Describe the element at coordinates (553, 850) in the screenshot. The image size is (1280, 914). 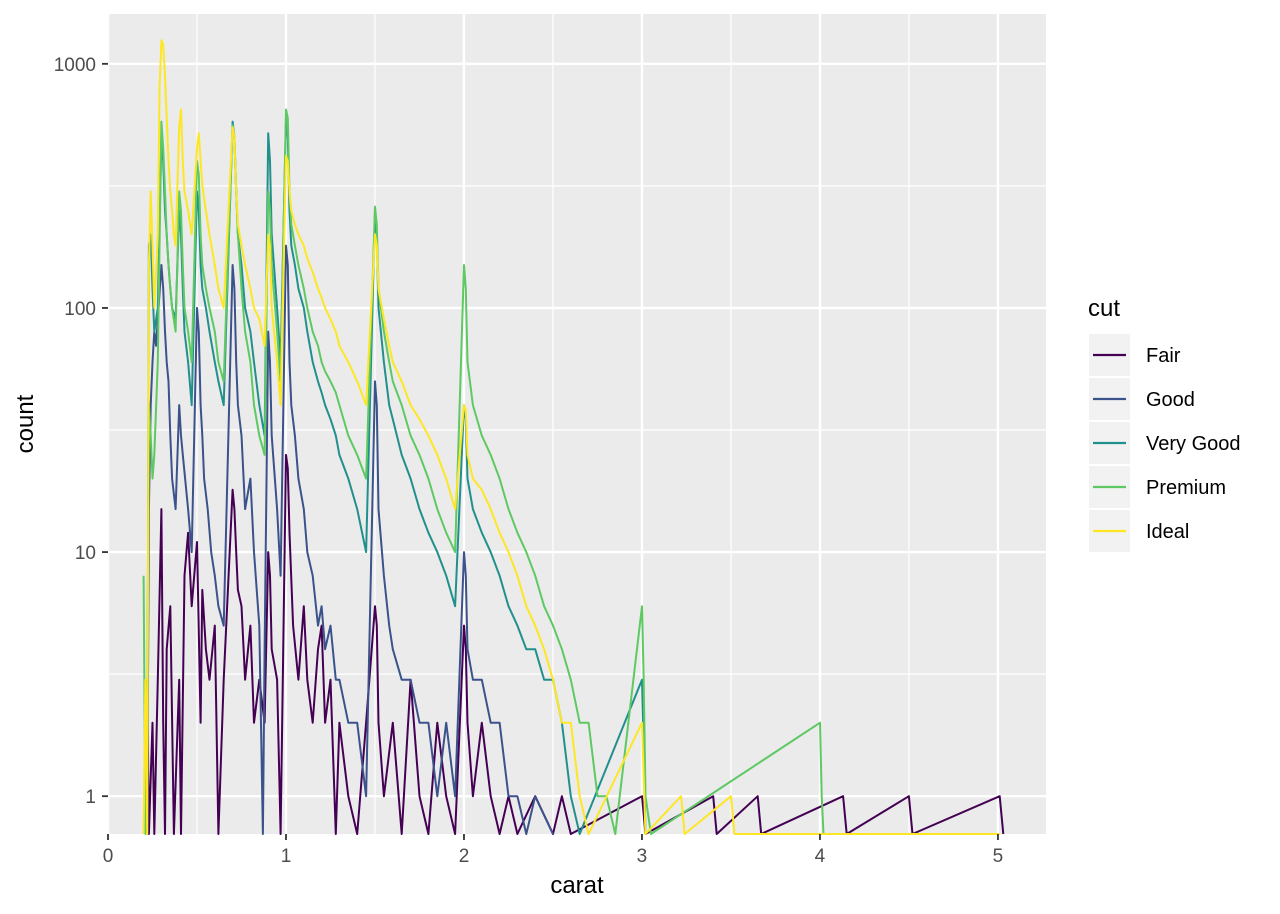
I see `x-axis-ticks: 0 1 2 3 4 5` at that location.